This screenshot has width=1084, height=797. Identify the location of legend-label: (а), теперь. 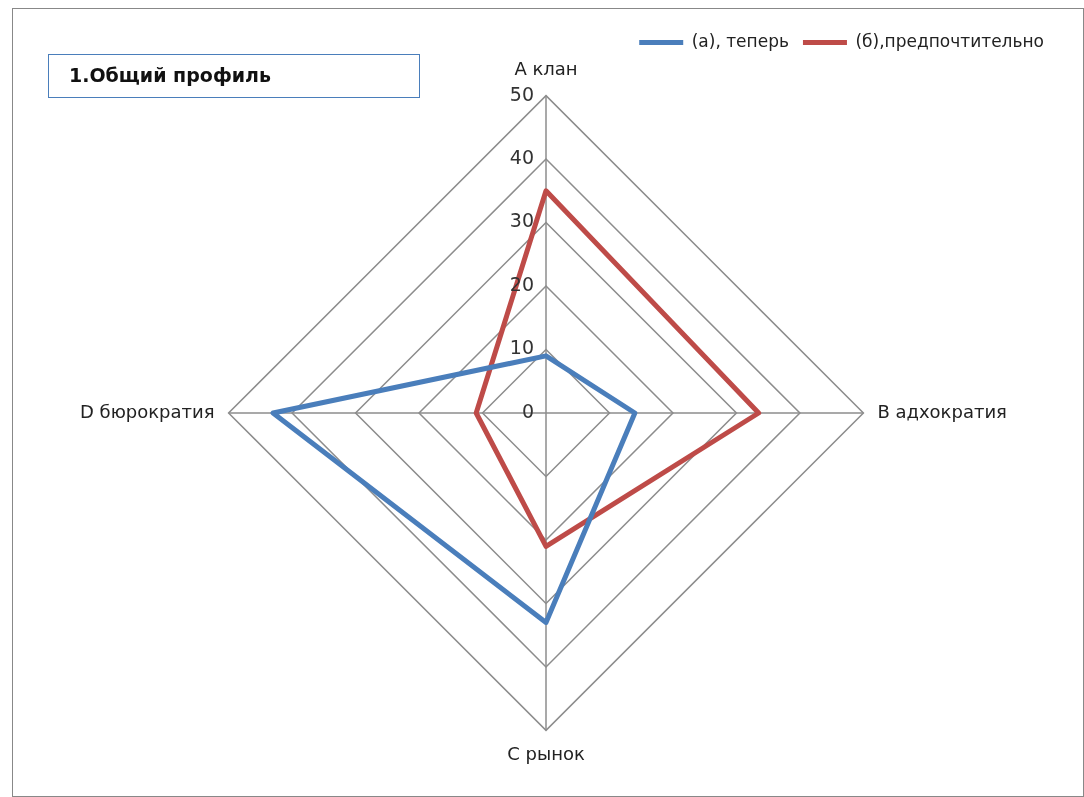
(740, 40).